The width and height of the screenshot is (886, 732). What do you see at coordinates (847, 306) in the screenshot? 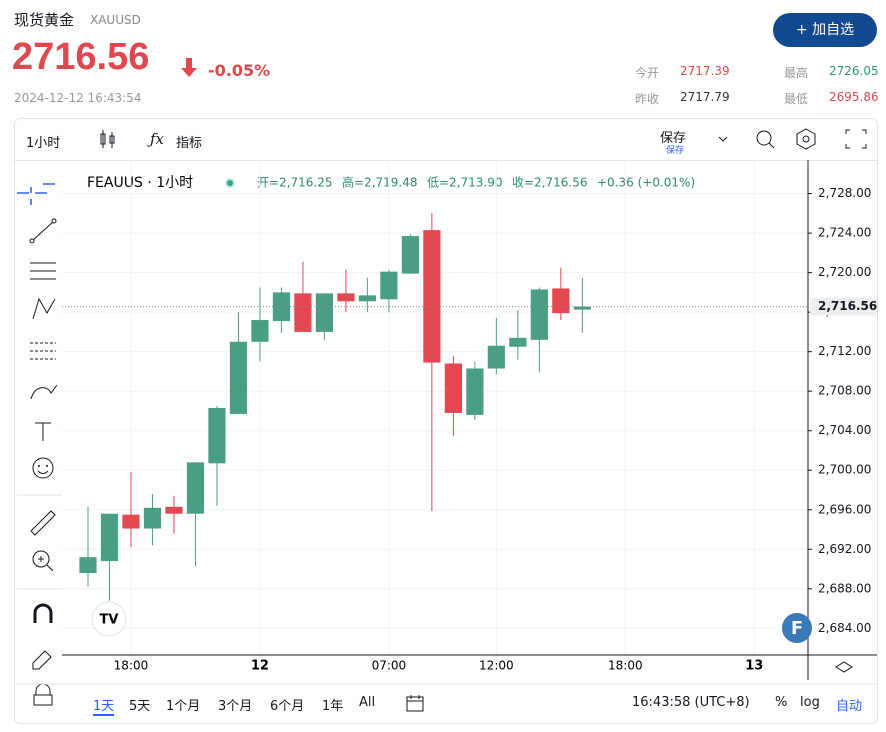
I see `last-price-label: 2,716.56` at bounding box center [847, 306].